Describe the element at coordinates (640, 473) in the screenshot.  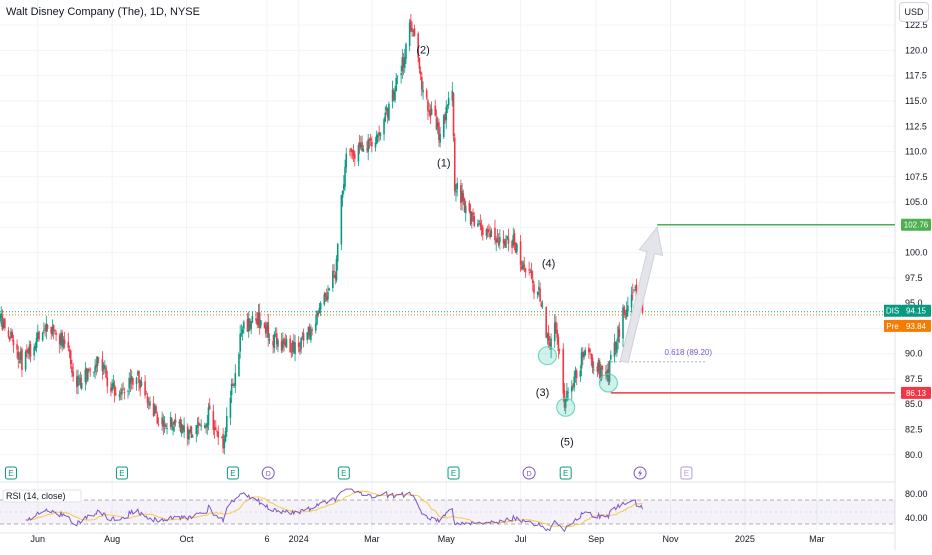
I see `split-marker` at that location.